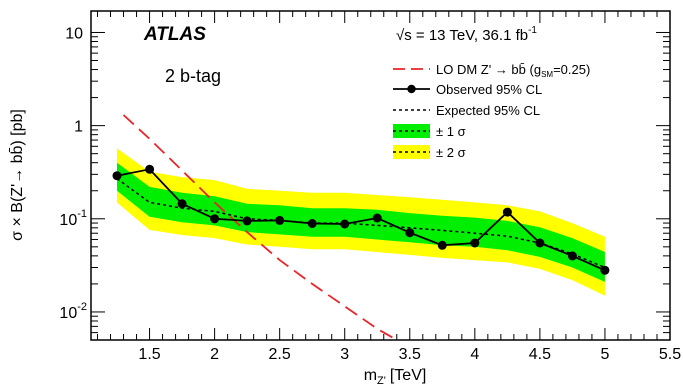 Image resolution: width=683 pixels, height=391 pixels. Describe the element at coordinates (571, 69) in the screenshot. I see `legend-theory-tail: =0.25)` at that location.